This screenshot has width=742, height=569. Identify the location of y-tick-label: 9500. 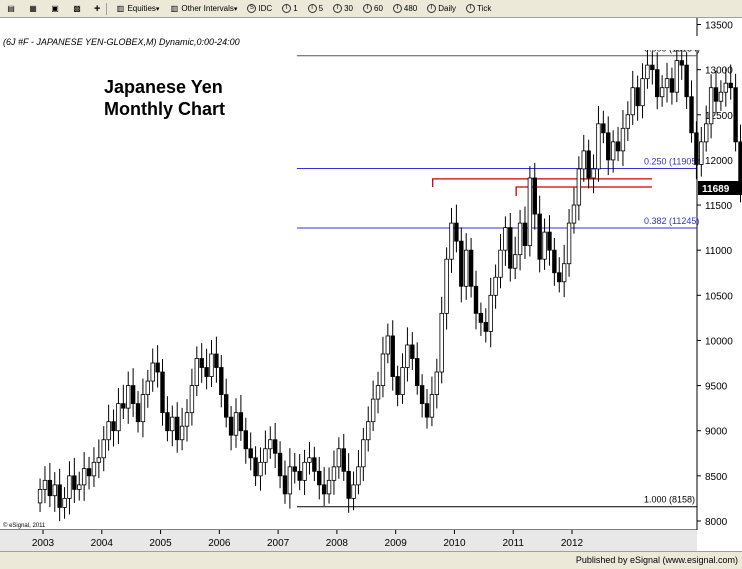
(716, 387).